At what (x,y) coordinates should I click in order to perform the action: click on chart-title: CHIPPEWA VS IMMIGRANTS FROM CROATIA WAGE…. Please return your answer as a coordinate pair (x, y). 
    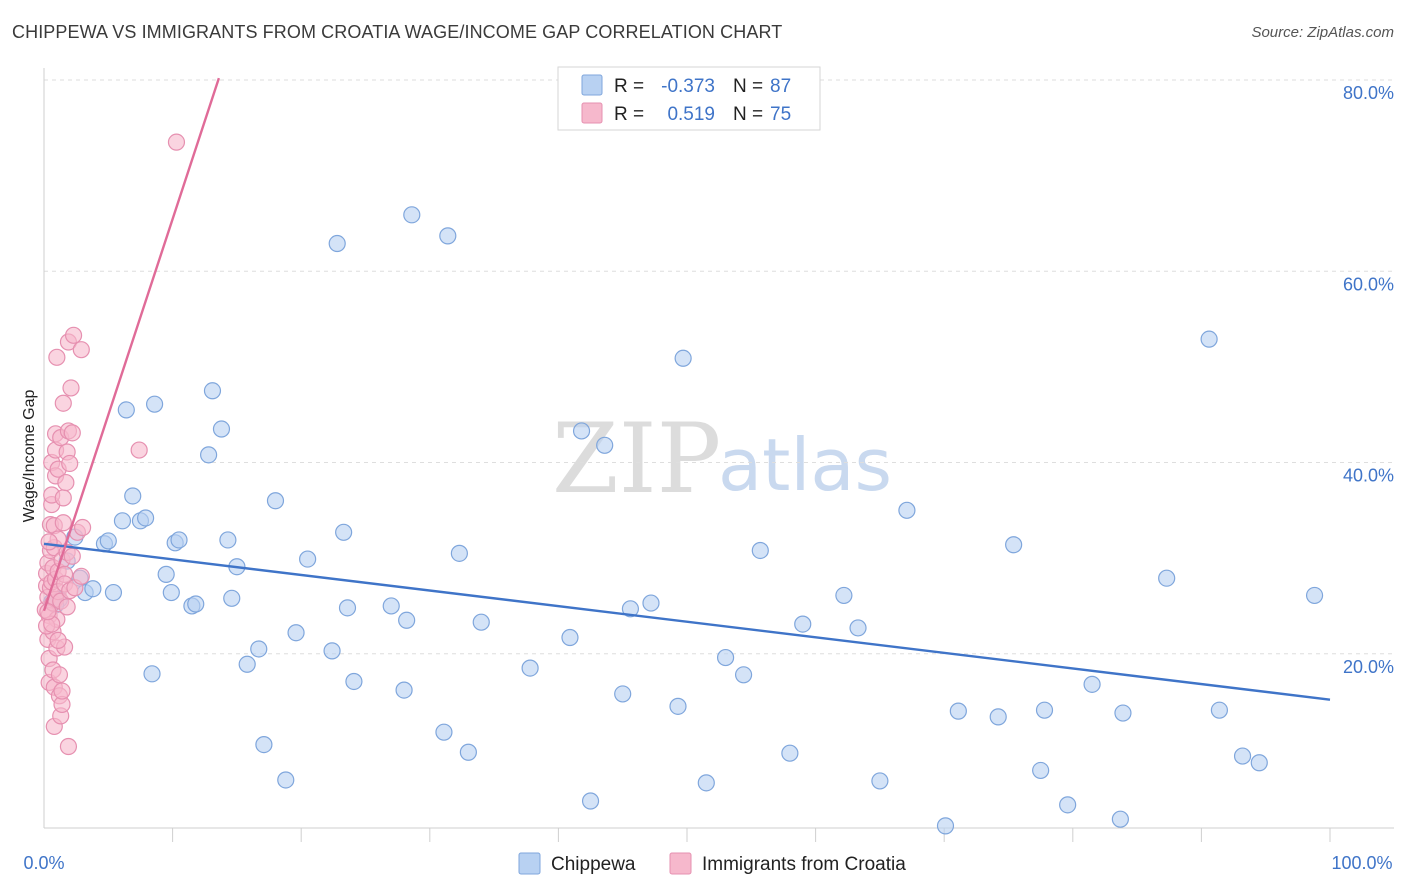
    Looking at the image, I should click on (397, 32).